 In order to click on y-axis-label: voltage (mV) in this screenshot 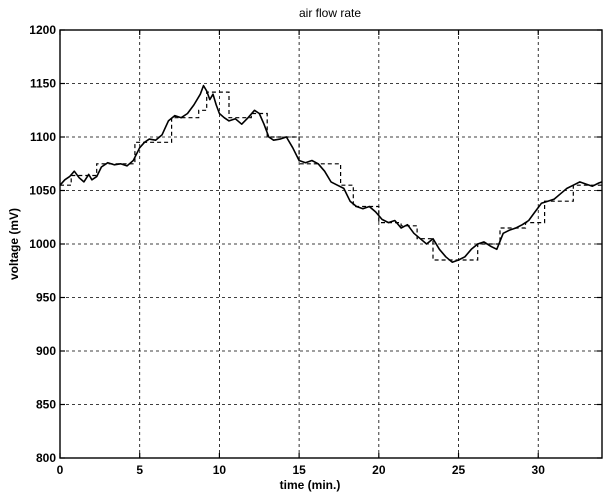, I will do `click(14, 244)`.